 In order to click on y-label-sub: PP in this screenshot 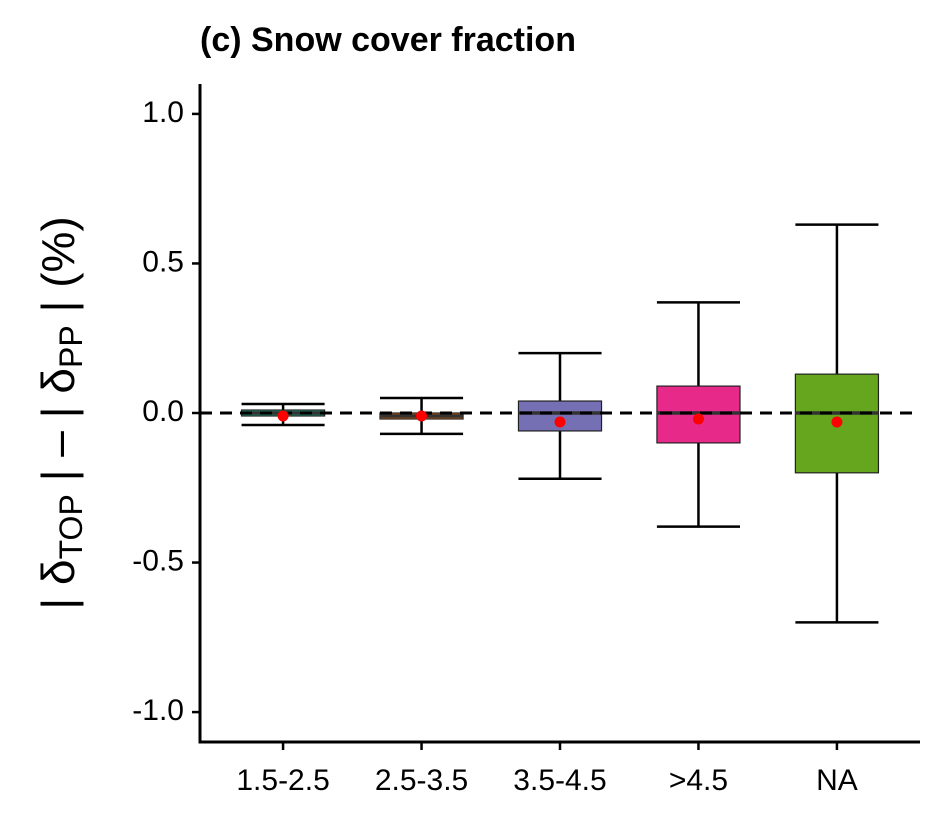, I will do `click(71, 346)`.